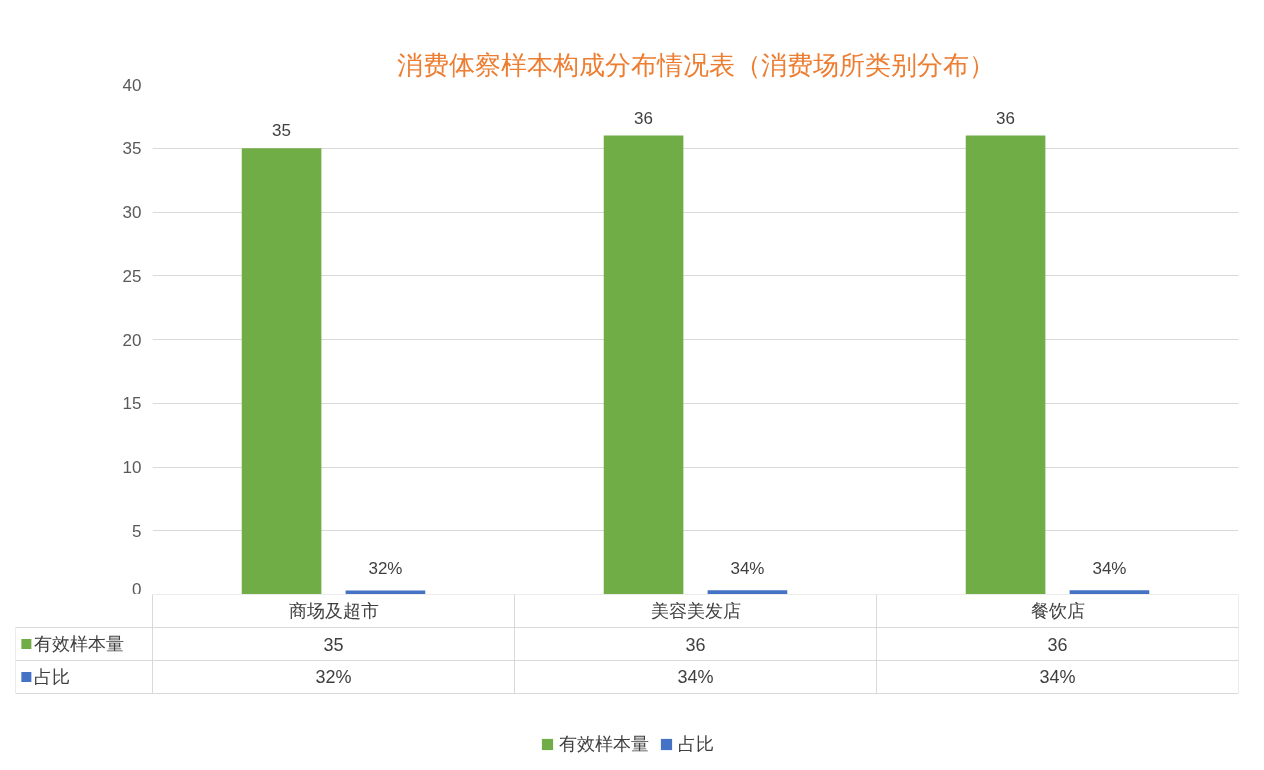  Describe the element at coordinates (333, 611) in the screenshot. I see `x-tick-label: 商场及超市` at that location.